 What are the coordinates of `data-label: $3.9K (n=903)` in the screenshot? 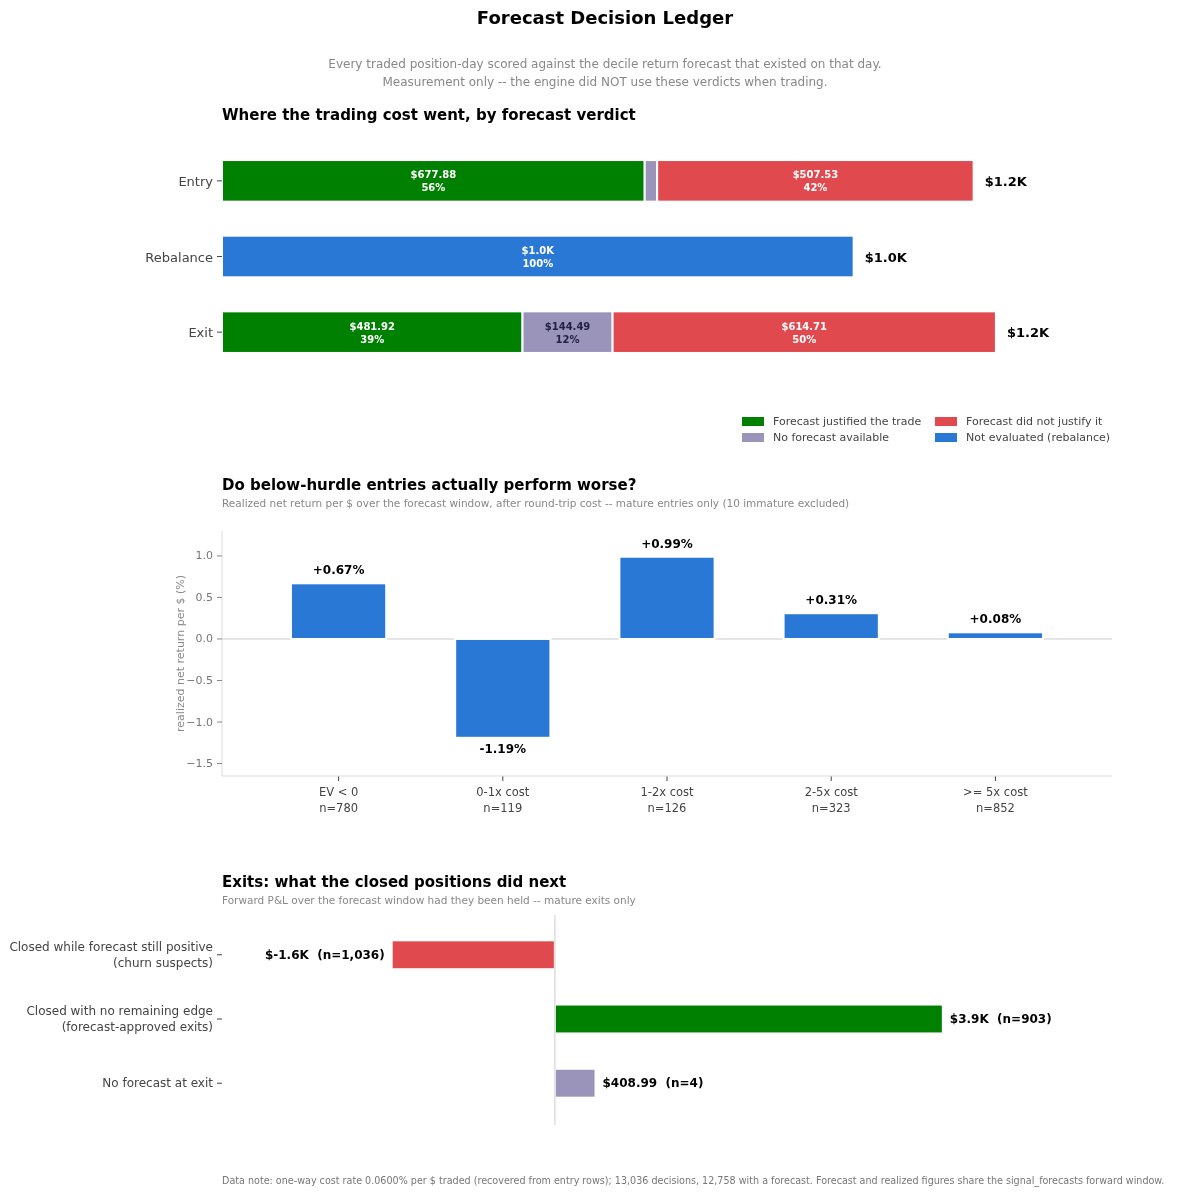 It's located at (1000, 1019).